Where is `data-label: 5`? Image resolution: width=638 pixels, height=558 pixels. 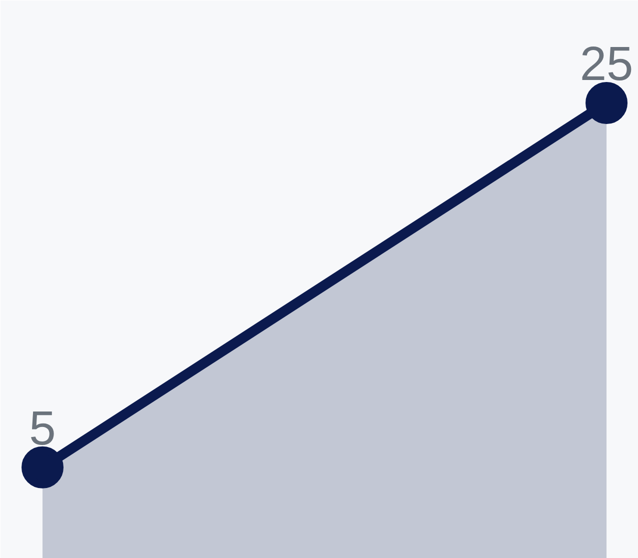
data-label: 5 is located at coordinates (42, 429).